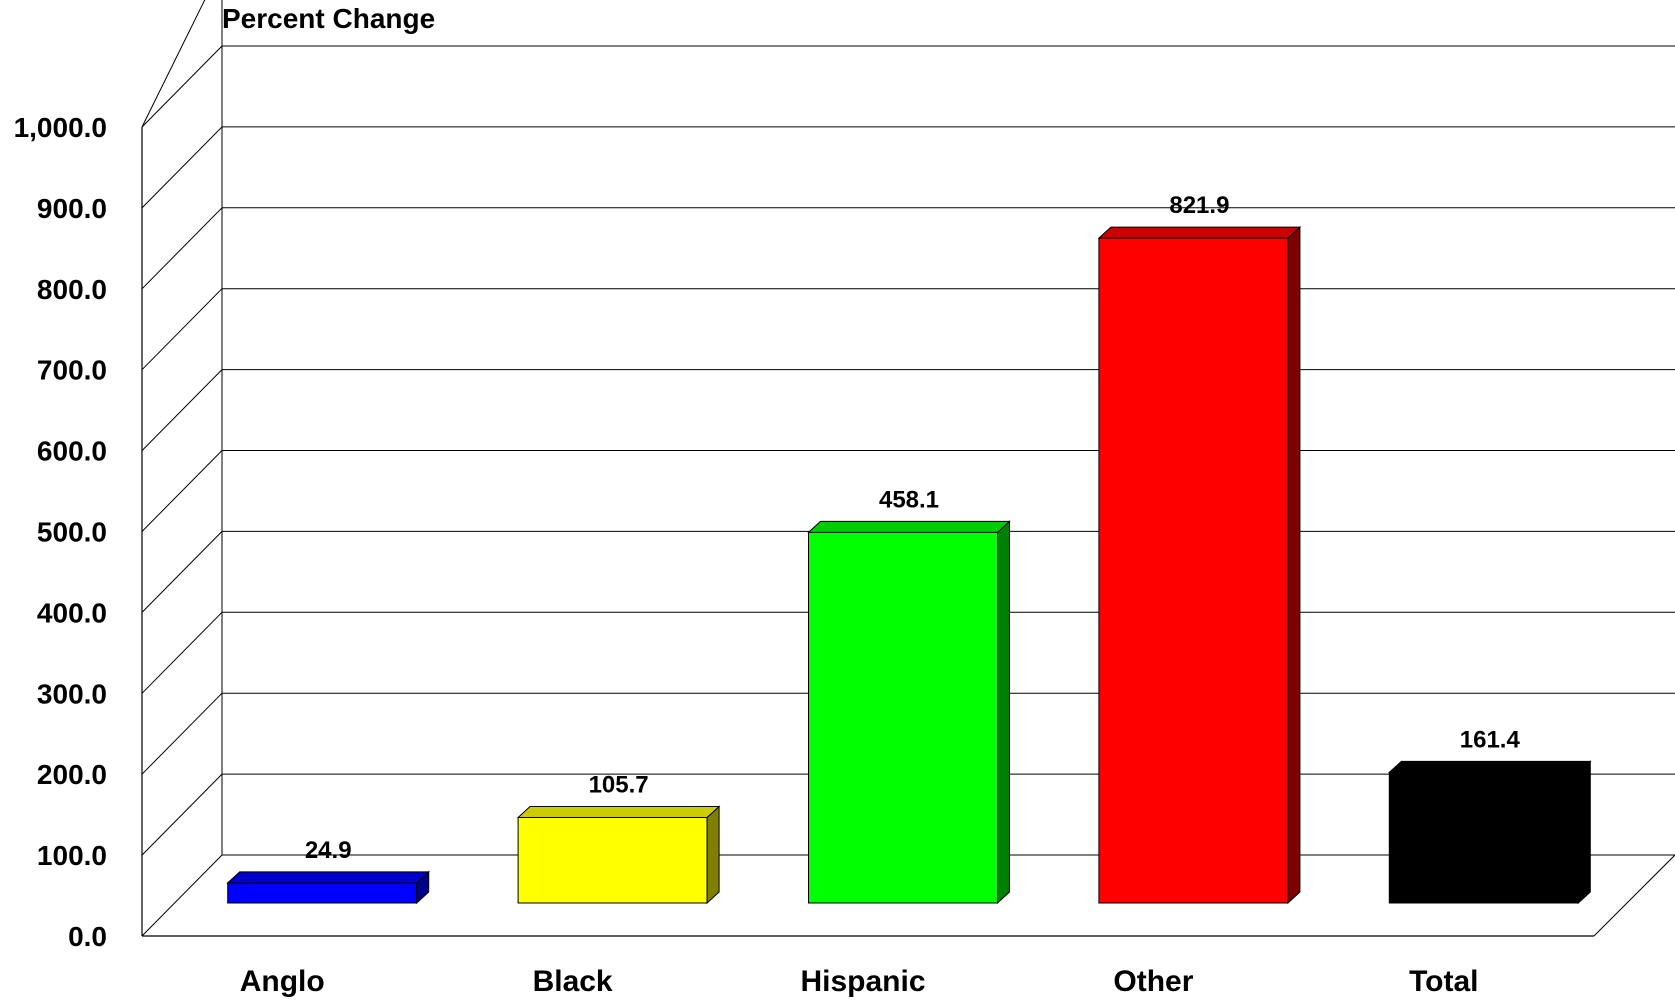  I want to click on y-tick-label: 600.0, so click(72, 451).